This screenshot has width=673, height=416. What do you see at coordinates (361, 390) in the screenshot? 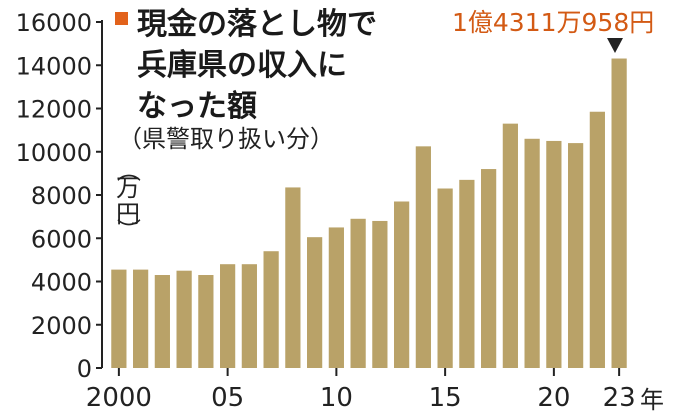
I see `x-axis: 2000 05 10 15 20 23` at bounding box center [361, 390].